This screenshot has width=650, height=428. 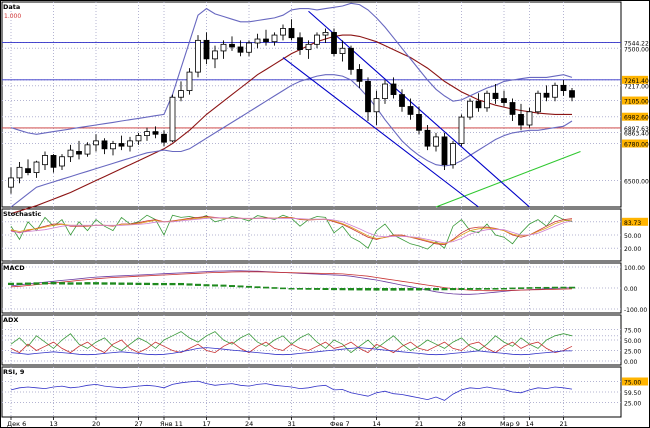 What do you see at coordinates (22, 214) in the screenshot?
I see `stochastic-panel-label: Stochastic` at bounding box center [22, 214].